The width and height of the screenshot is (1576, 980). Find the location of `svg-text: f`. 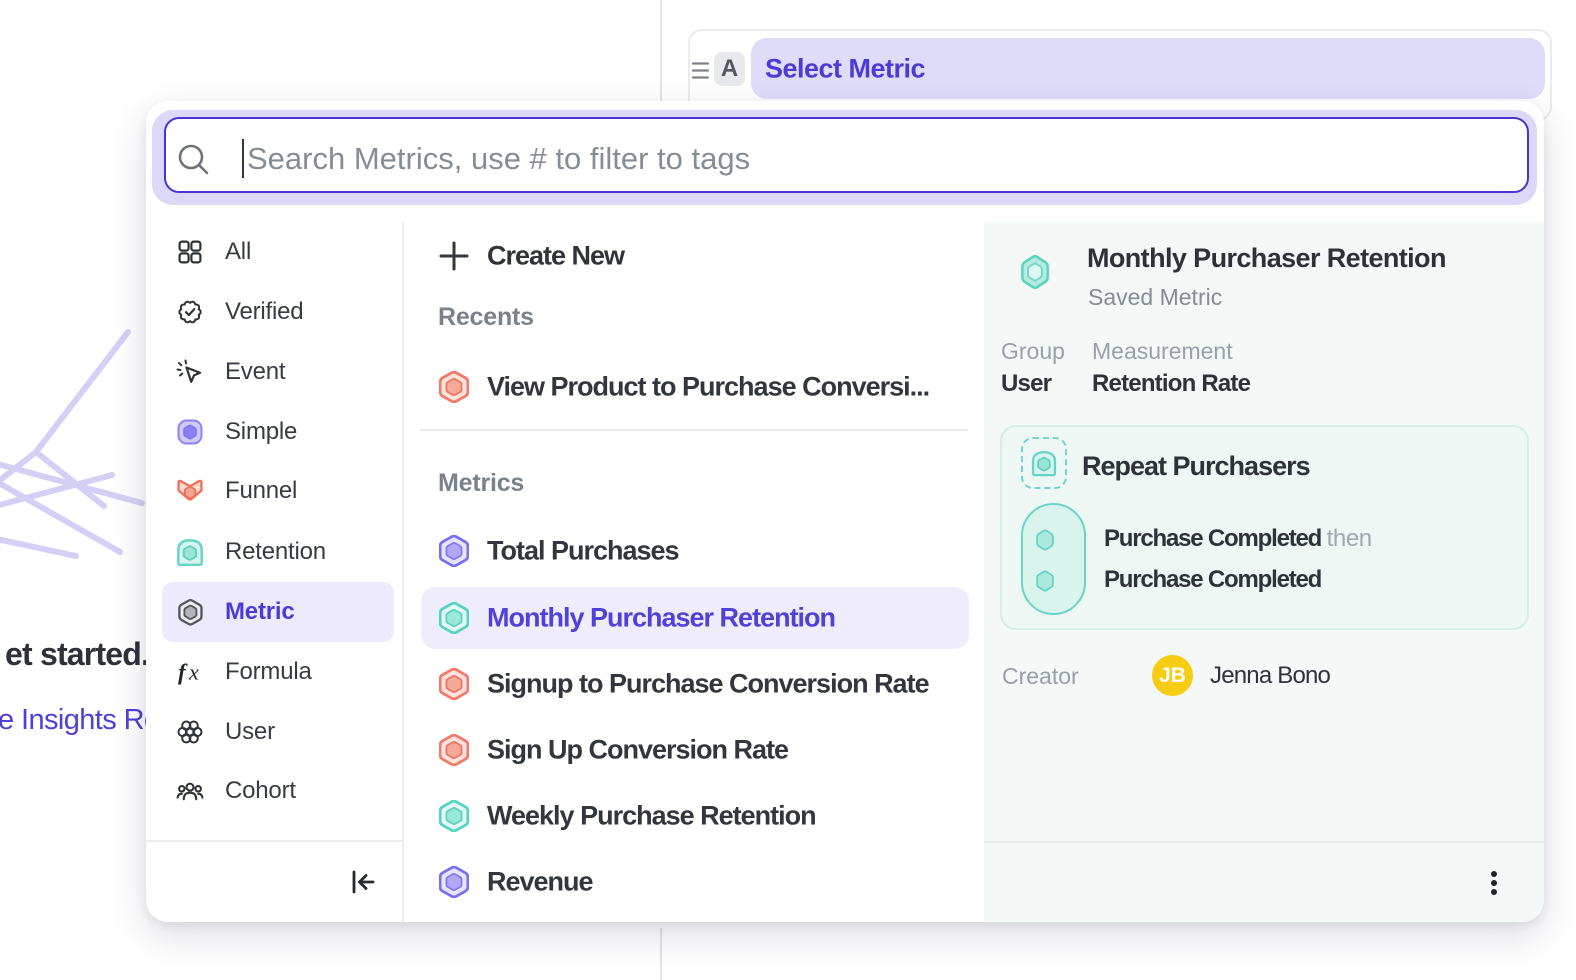

svg-text: f is located at coordinates (183, 671).